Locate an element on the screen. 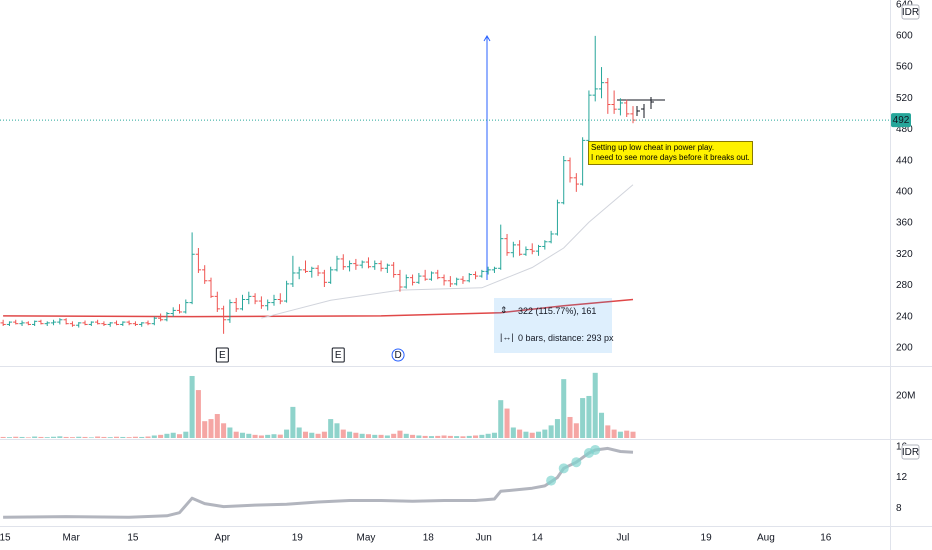  y-tick-label: 8 is located at coordinates (899, 508).